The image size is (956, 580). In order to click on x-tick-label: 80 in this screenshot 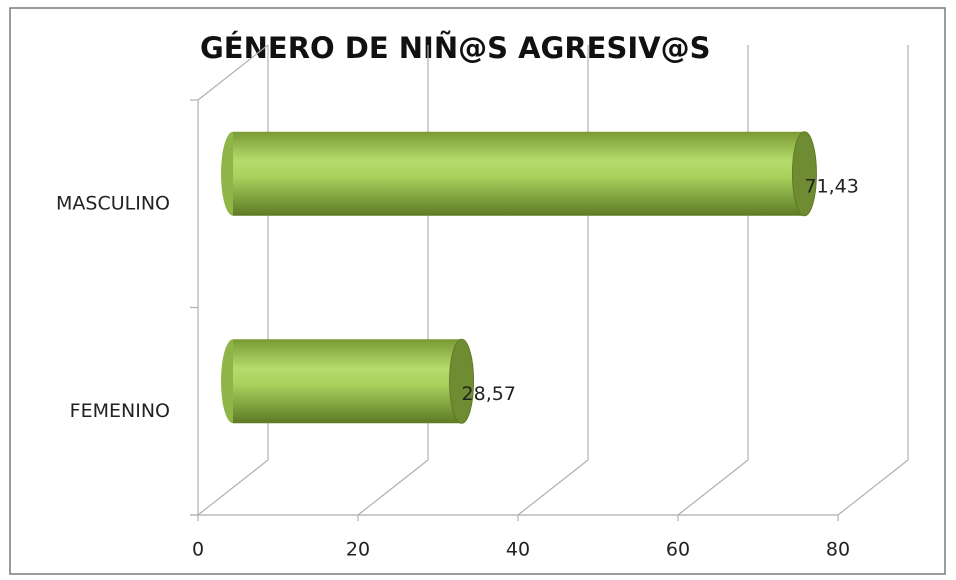, I will do `click(838, 550)`.